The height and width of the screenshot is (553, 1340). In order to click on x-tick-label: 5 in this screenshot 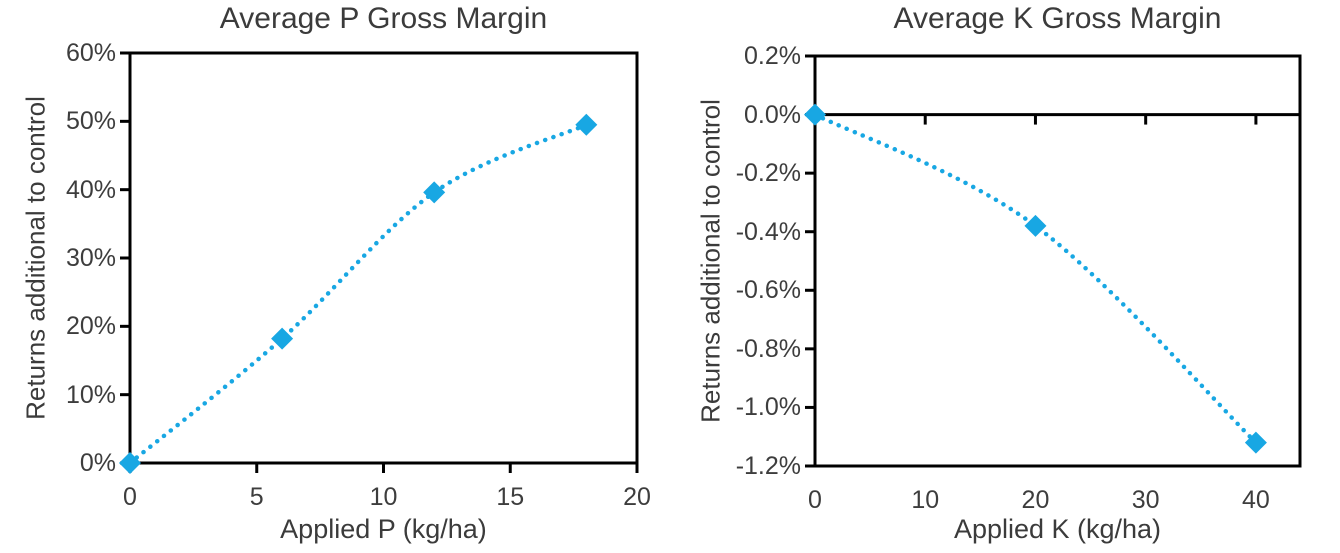, I will do `click(256, 497)`.